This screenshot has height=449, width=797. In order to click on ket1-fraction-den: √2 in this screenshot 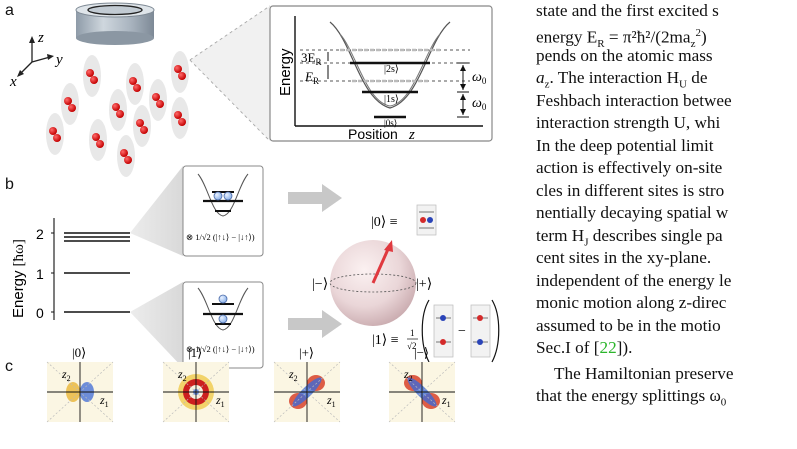, I will do `click(411, 346)`.